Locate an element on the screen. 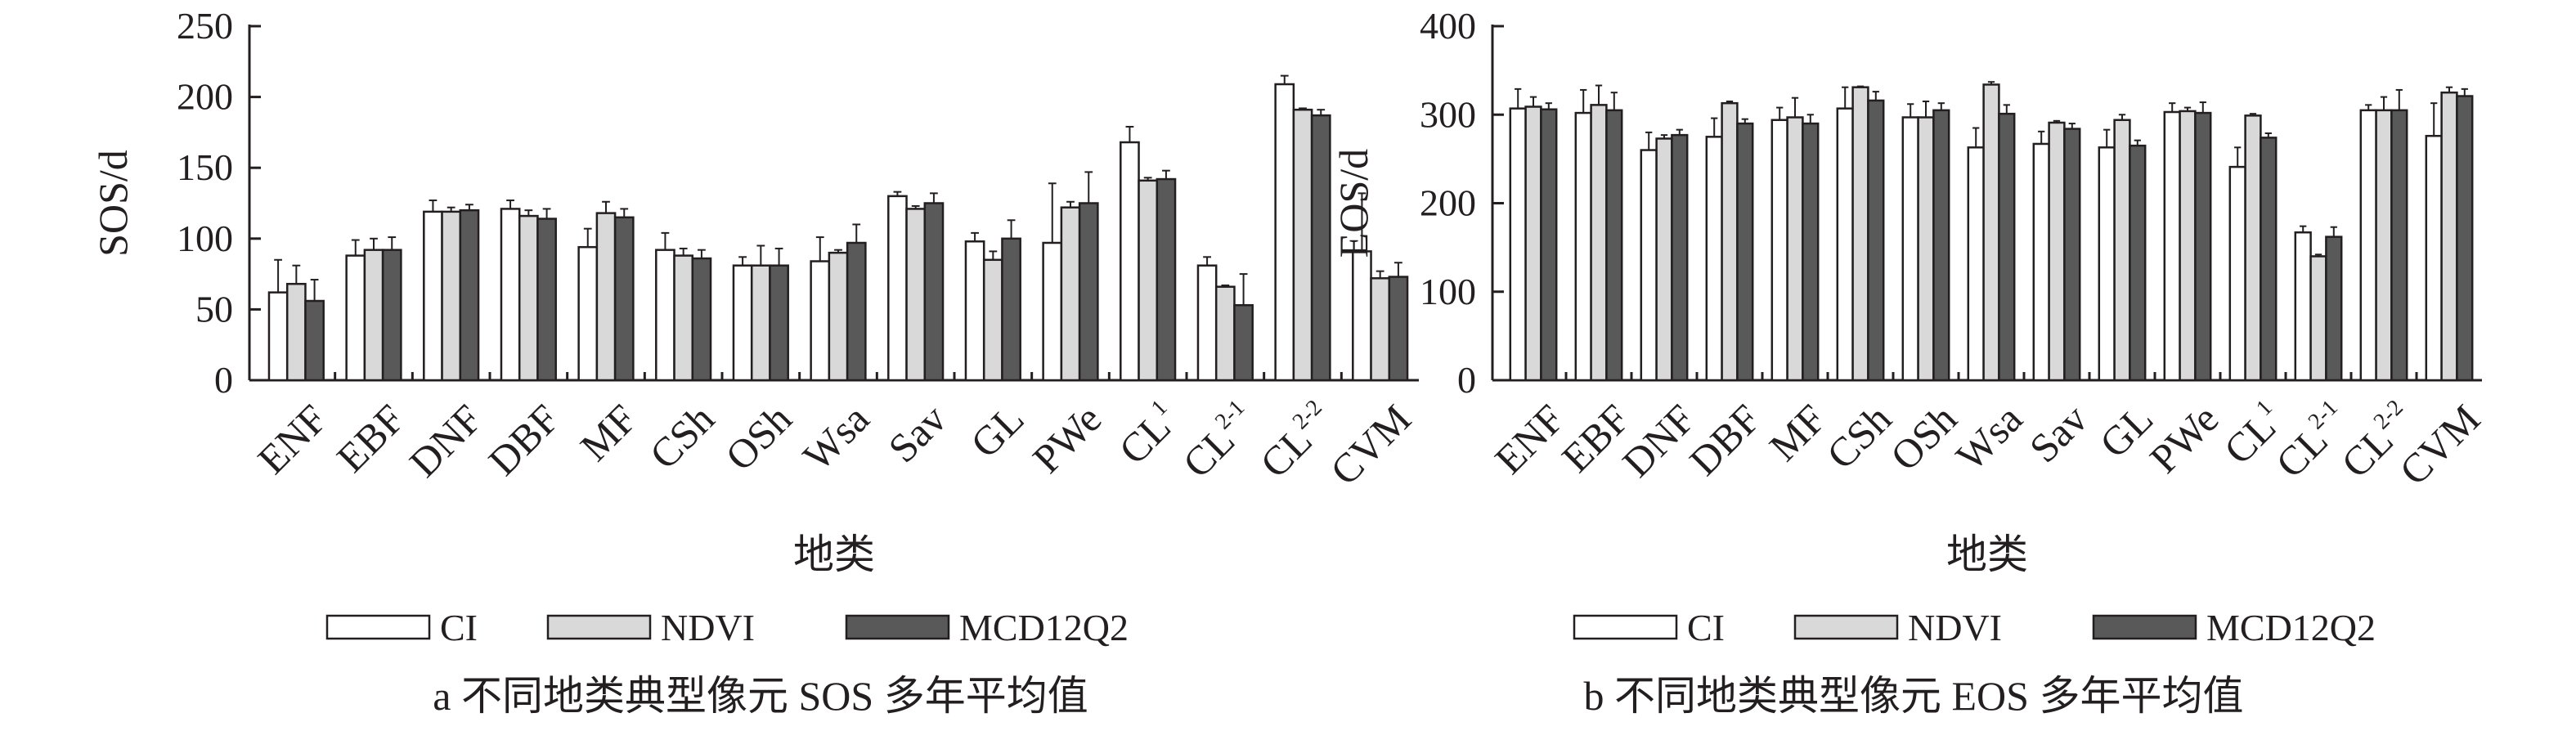  y-tick-label: 0 is located at coordinates (1466, 380).